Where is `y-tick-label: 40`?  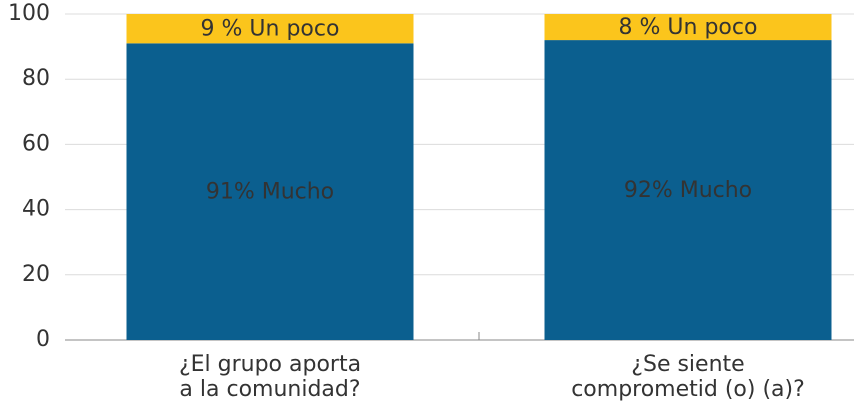
y-tick-label: 40 is located at coordinates (36, 209).